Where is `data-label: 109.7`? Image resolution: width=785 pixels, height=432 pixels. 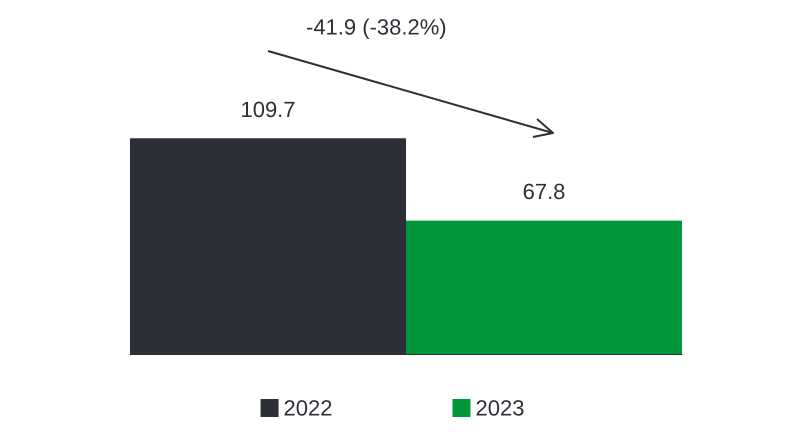
data-label: 109.7 is located at coordinates (268, 109).